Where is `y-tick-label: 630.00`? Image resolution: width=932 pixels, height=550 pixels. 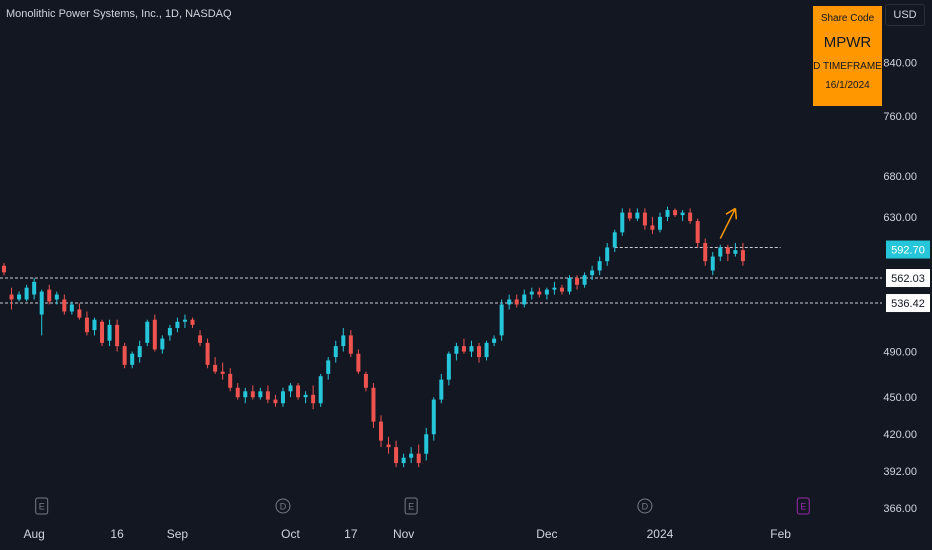 y-tick-label: 630.00 is located at coordinates (900, 218).